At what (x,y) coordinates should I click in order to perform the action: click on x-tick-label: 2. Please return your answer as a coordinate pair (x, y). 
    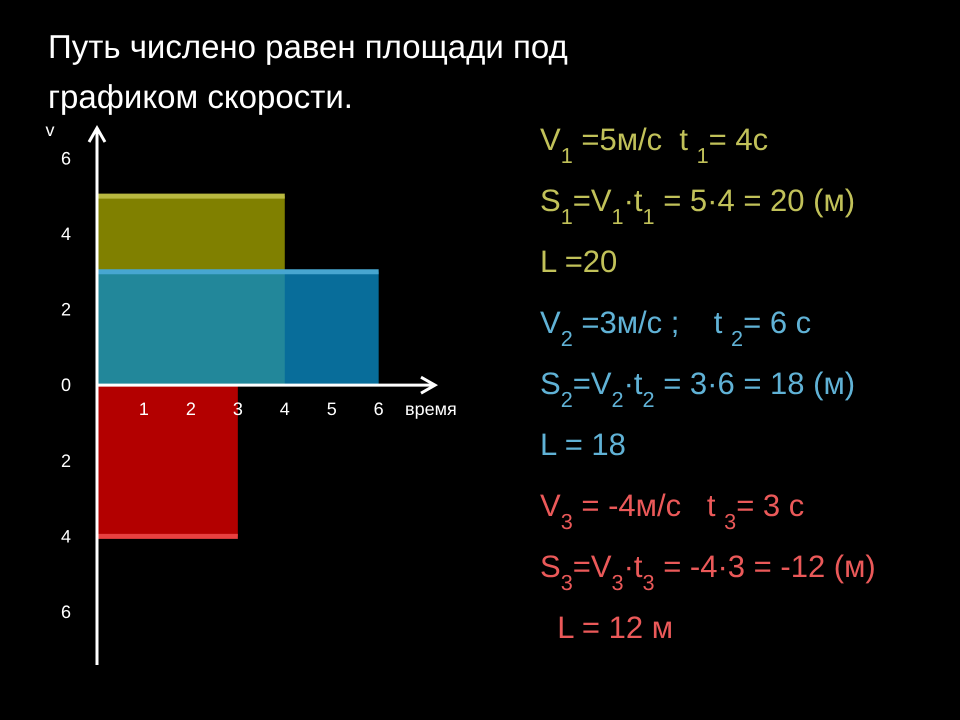
    Looking at the image, I should click on (191, 409).